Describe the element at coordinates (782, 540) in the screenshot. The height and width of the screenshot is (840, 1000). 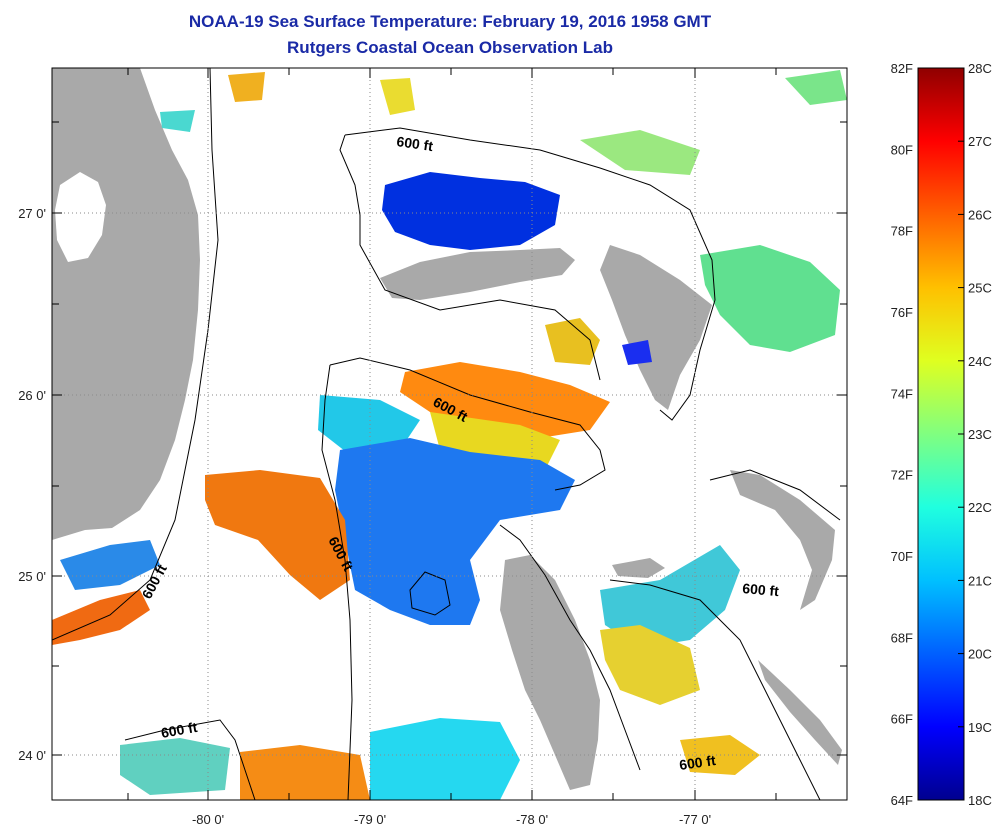
I see `eleuthera-land` at that location.